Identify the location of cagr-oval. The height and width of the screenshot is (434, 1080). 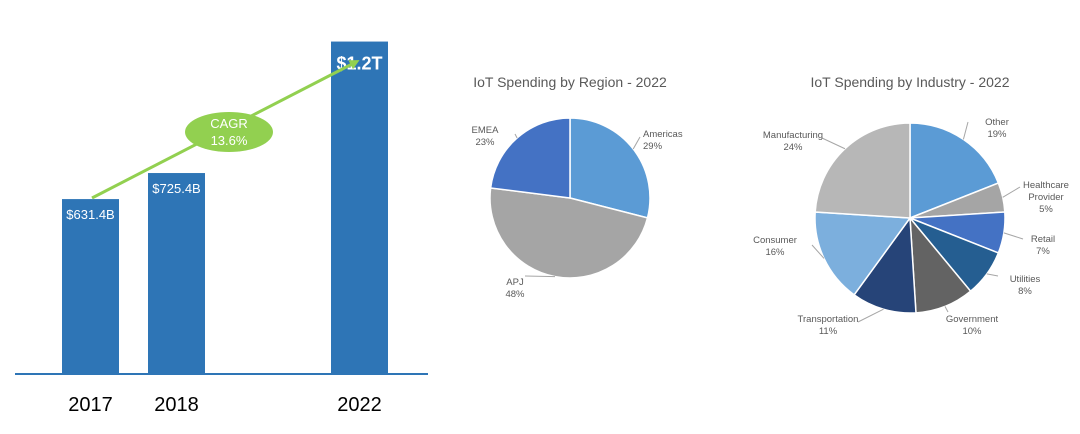
(229, 132).